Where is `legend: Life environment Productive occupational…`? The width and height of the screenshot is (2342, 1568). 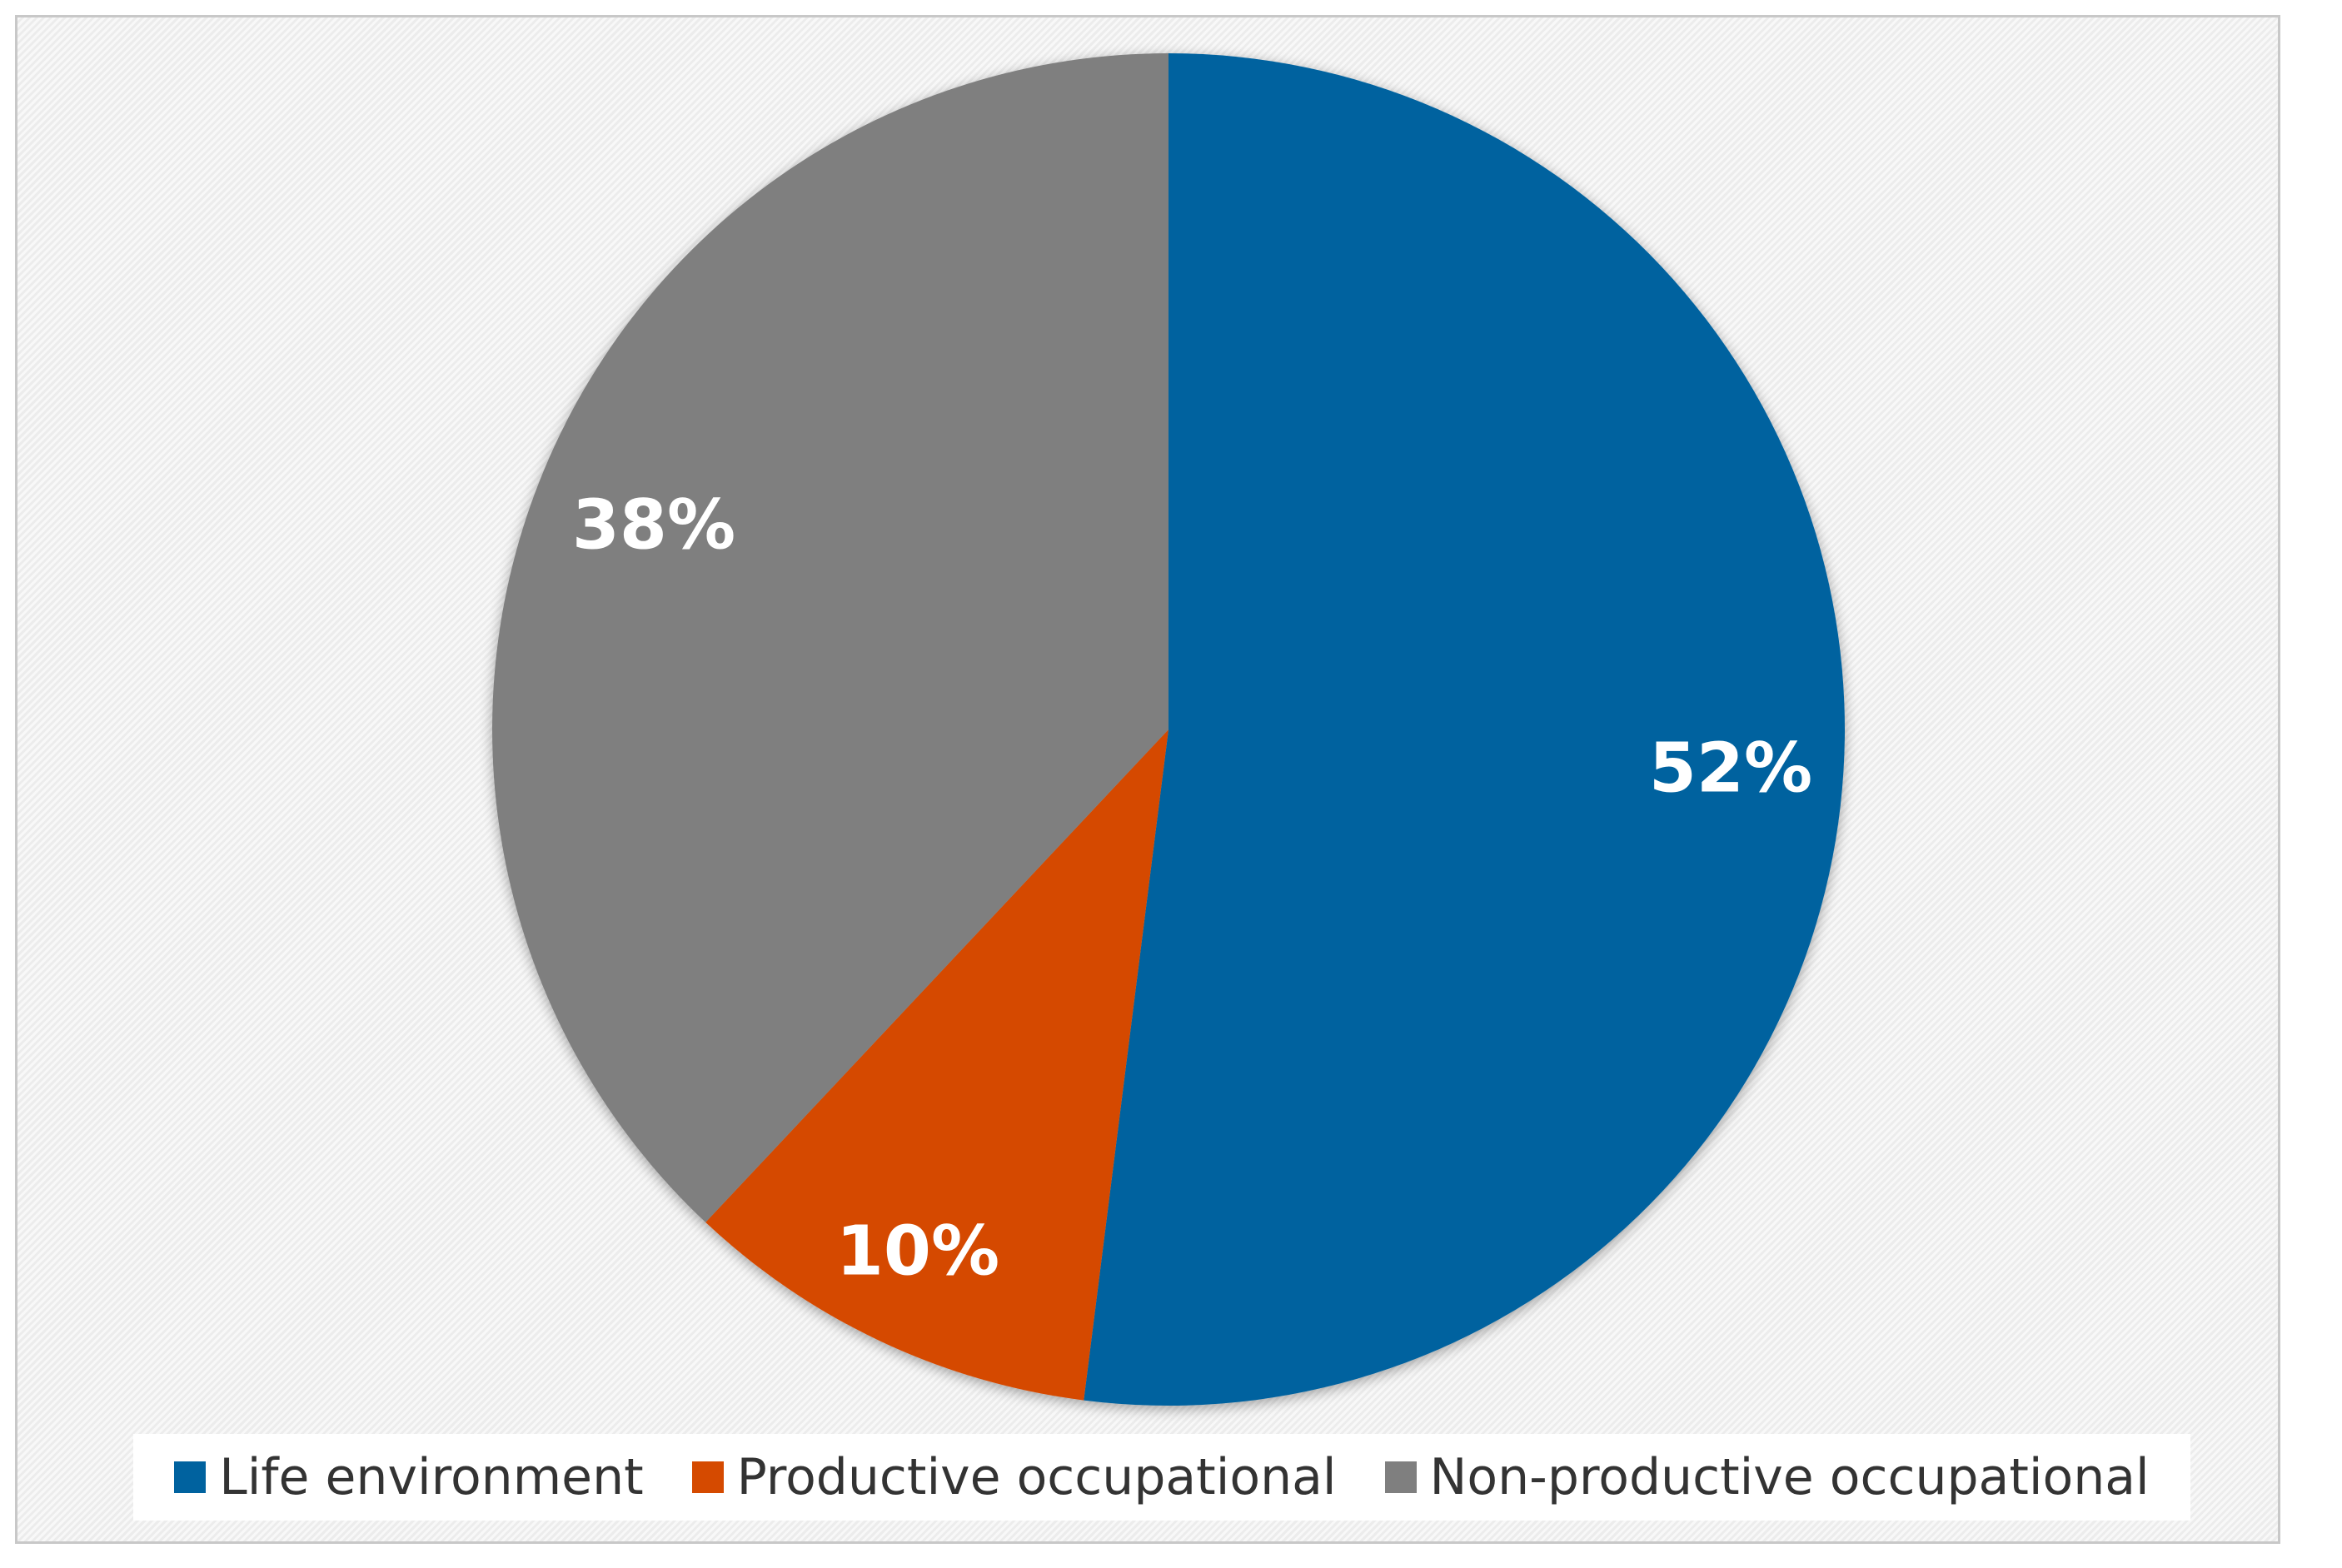 legend: Life environment Productive occupational… is located at coordinates (1161, 1478).